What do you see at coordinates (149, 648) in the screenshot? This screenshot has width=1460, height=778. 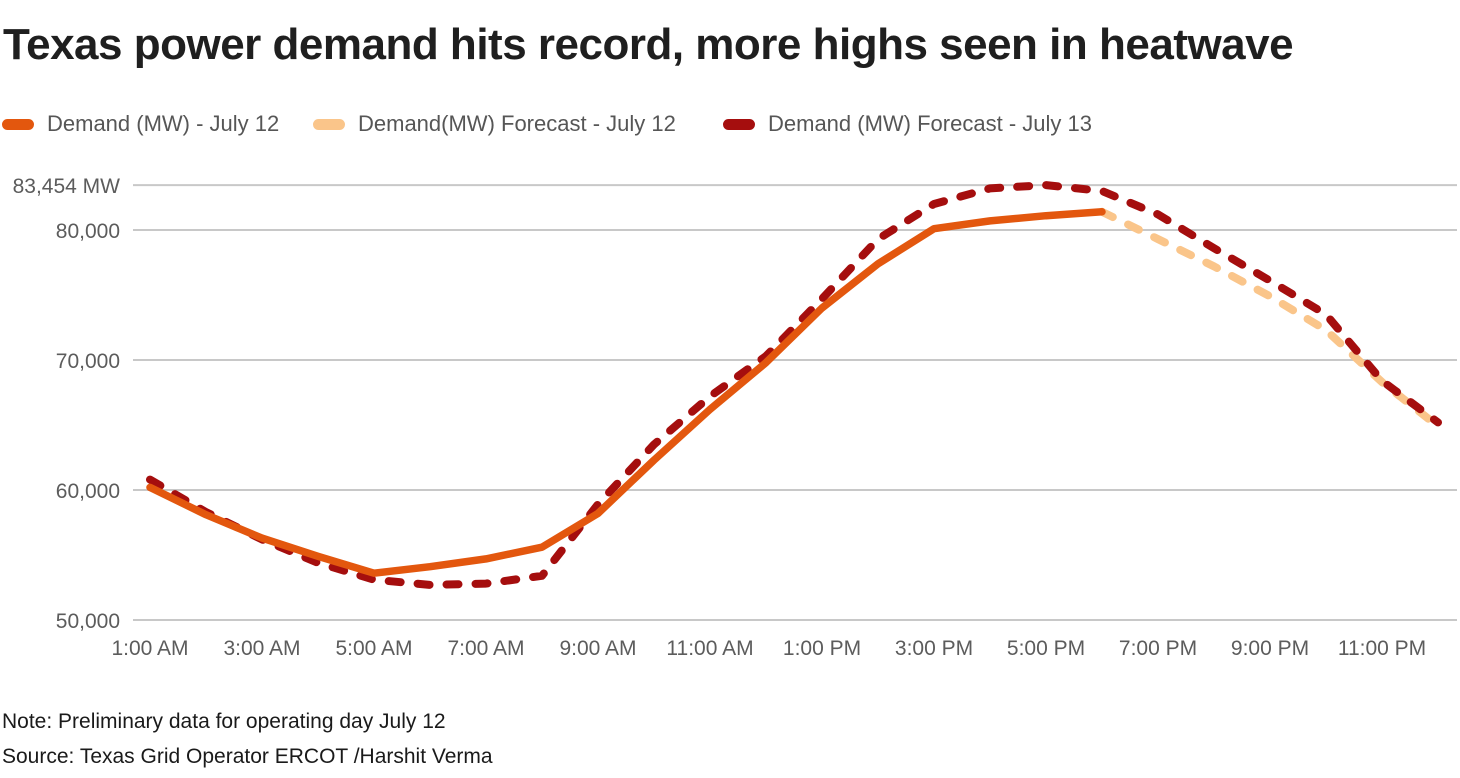 I see `x-tick-label: 1:00 AM` at bounding box center [149, 648].